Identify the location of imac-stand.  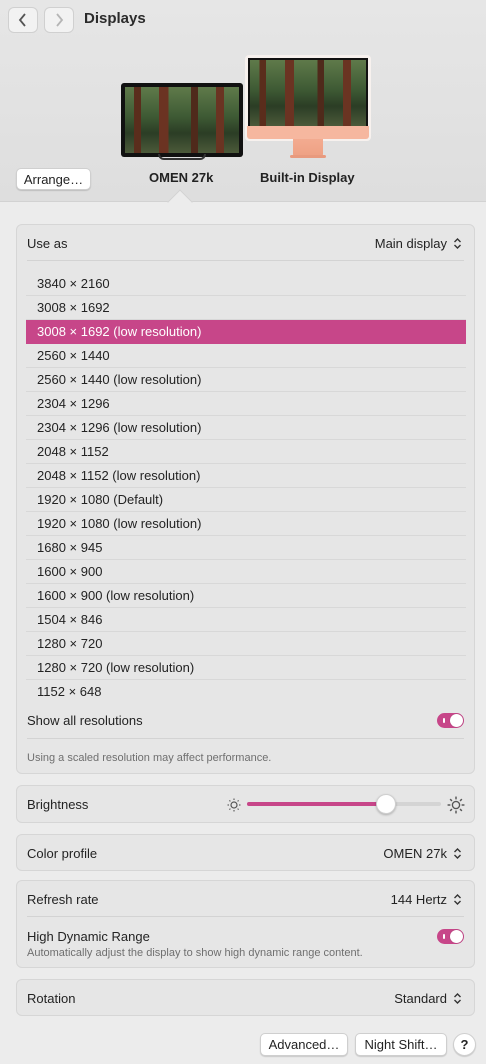
(308, 147).